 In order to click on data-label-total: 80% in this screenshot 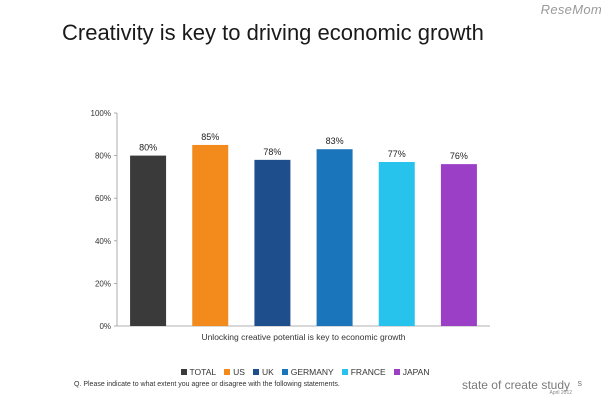, I will do `click(148, 148)`.